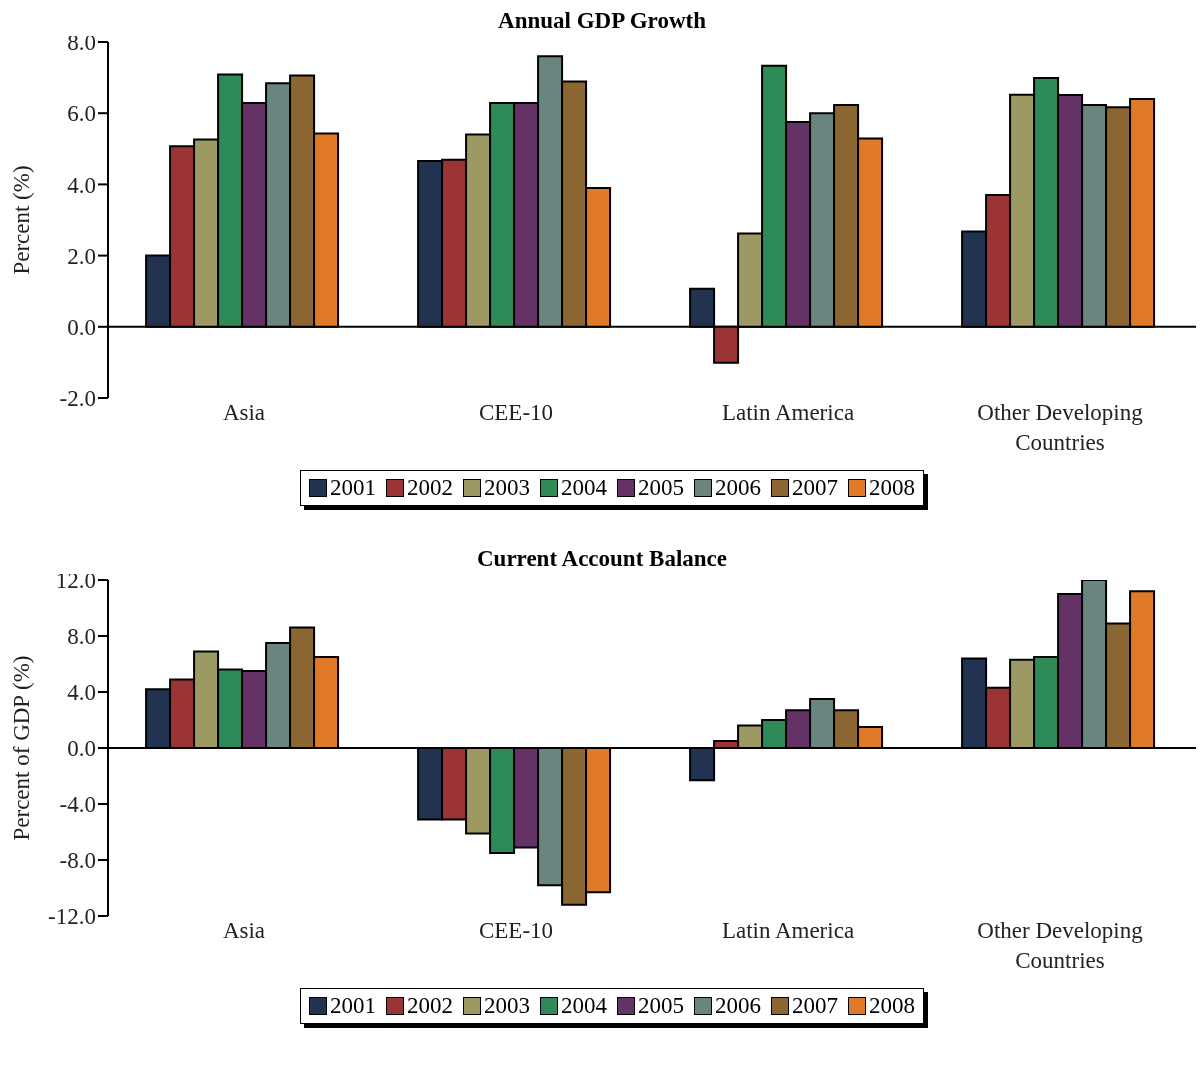 This screenshot has height=1066, width=1204. I want to click on y-tick-label: -8.0, so click(77, 861).